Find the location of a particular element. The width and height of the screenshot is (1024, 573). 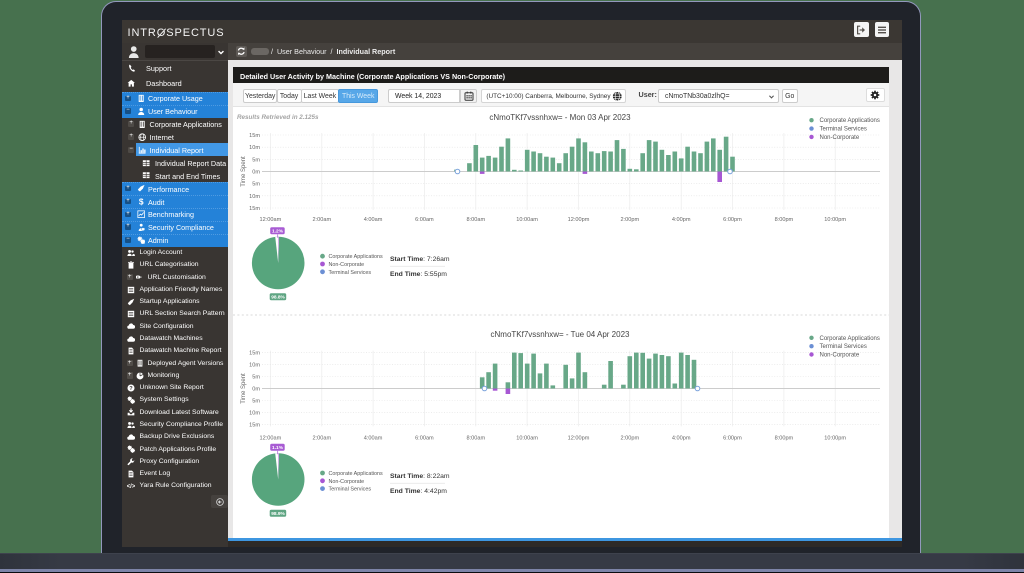

svg-text: End Time: 4:42pm is located at coordinates (418, 491).